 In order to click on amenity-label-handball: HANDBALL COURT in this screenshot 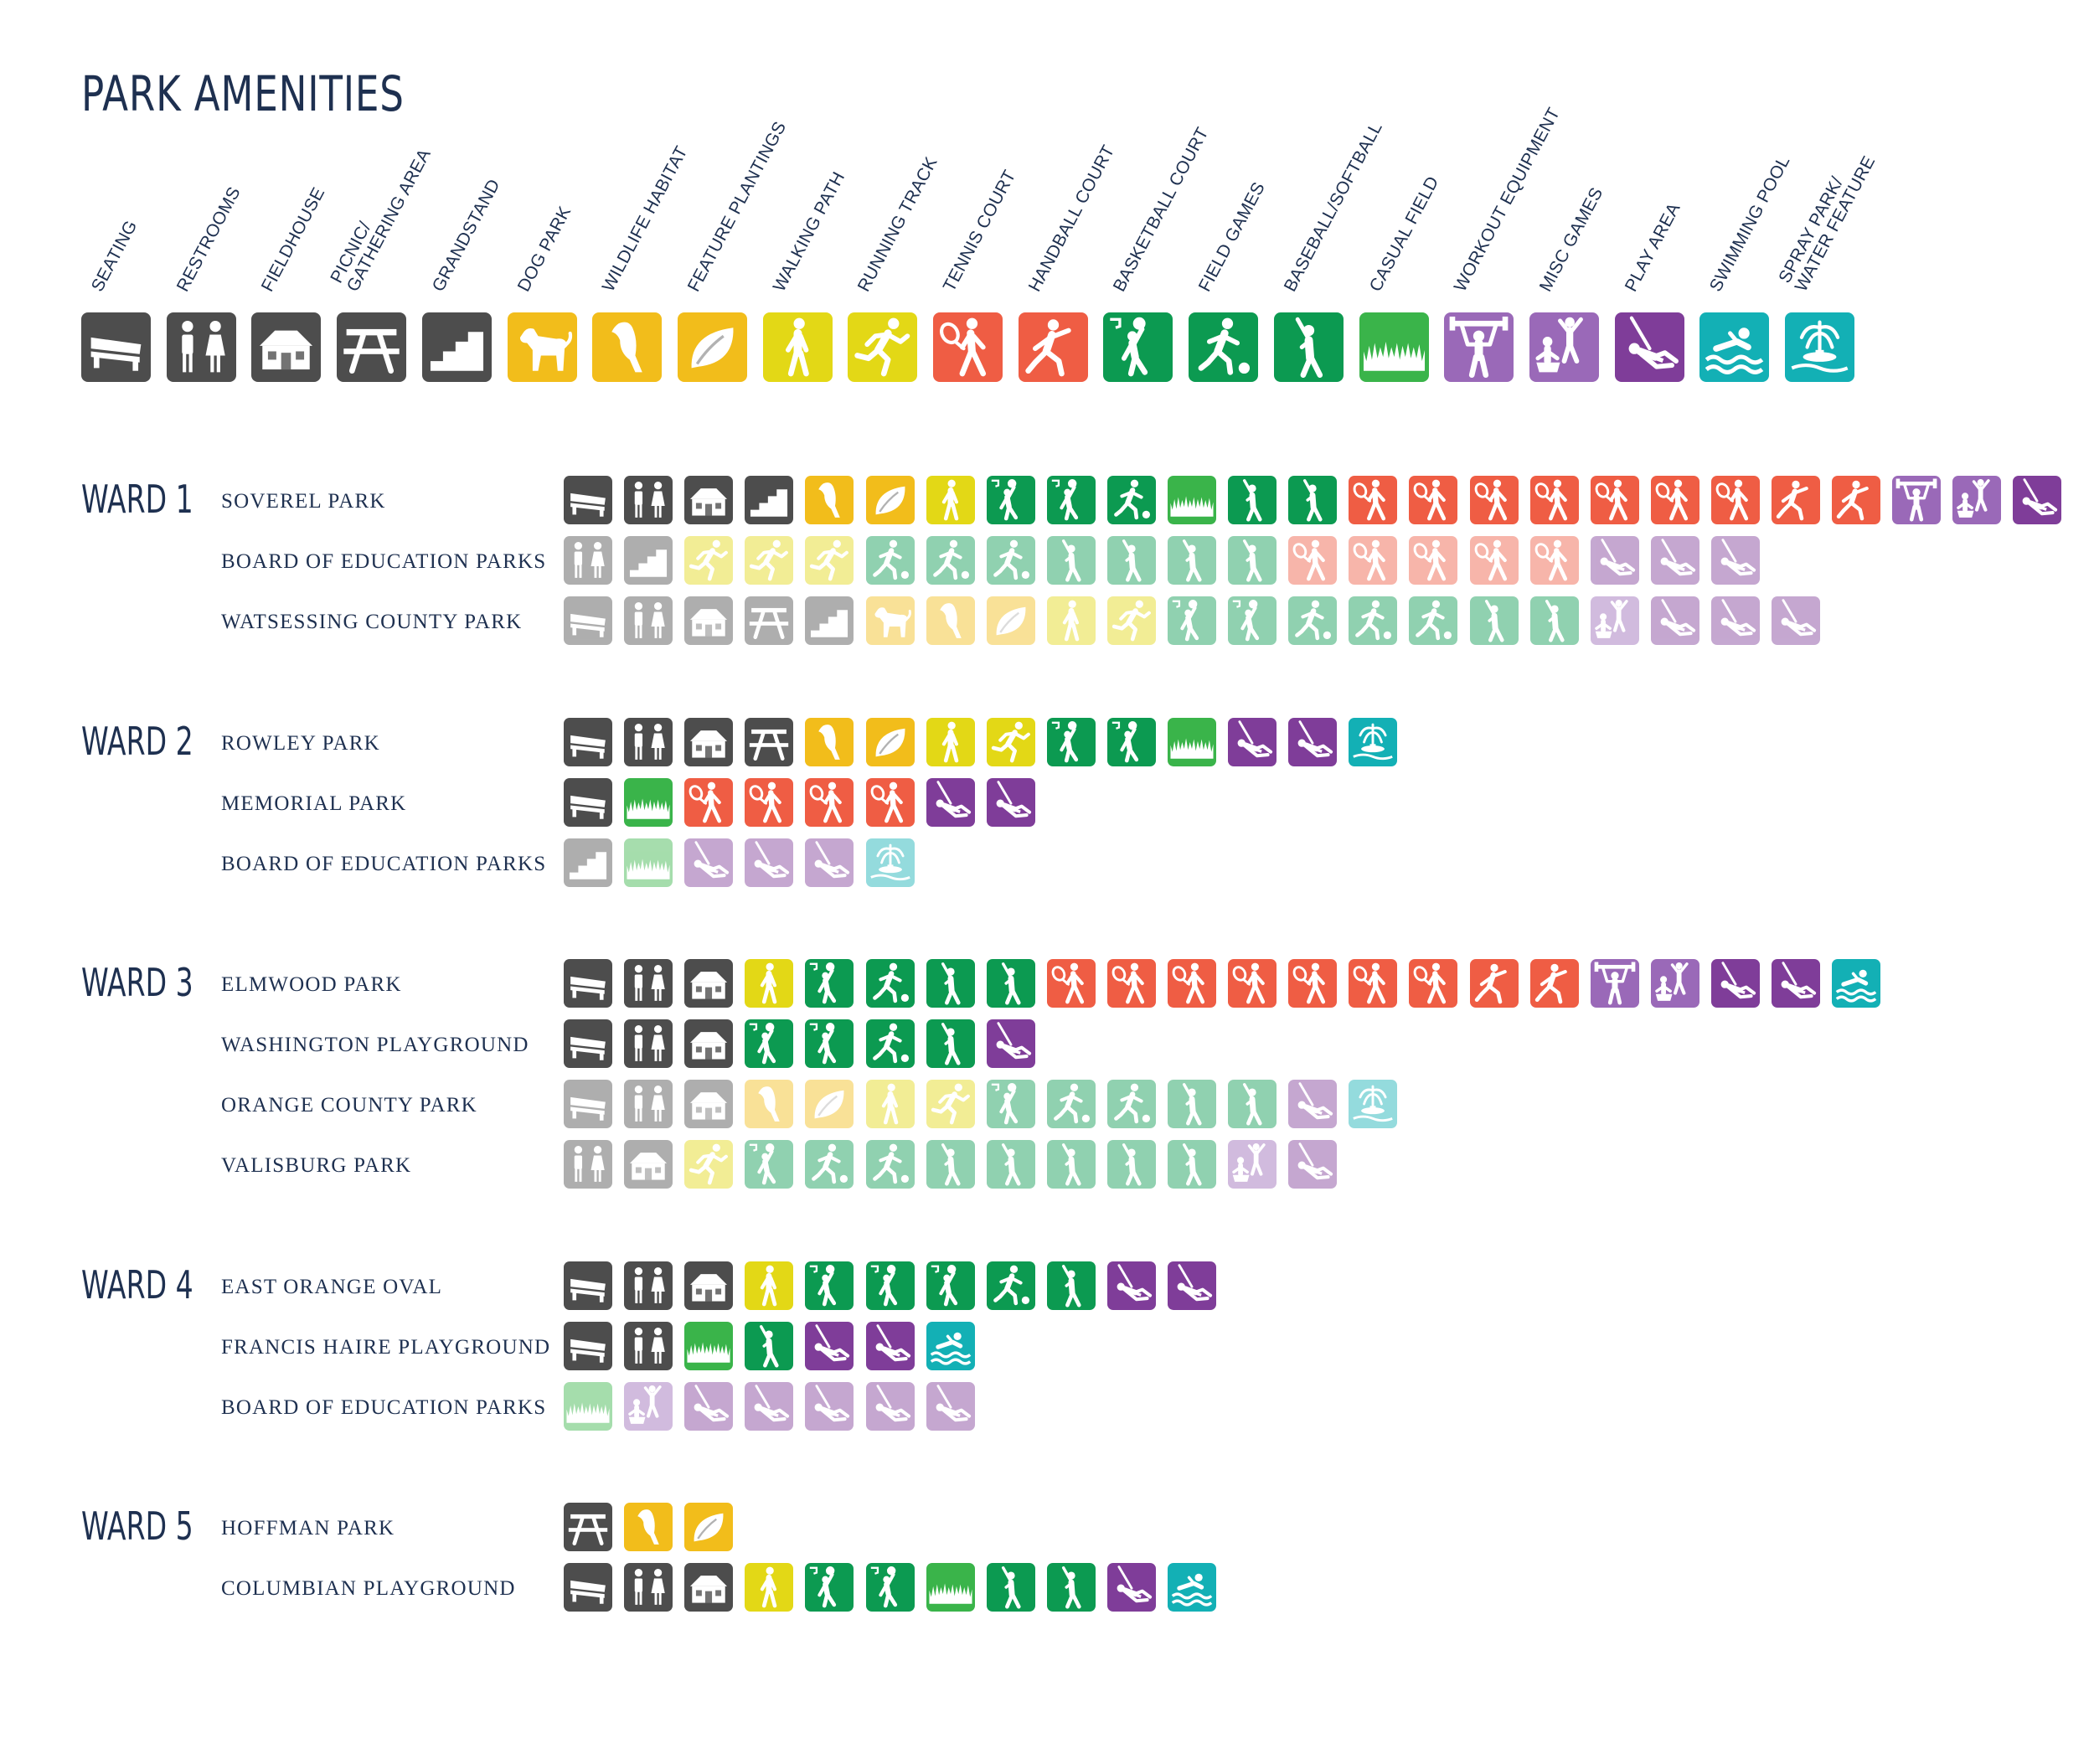, I will do `click(1071, 219)`.